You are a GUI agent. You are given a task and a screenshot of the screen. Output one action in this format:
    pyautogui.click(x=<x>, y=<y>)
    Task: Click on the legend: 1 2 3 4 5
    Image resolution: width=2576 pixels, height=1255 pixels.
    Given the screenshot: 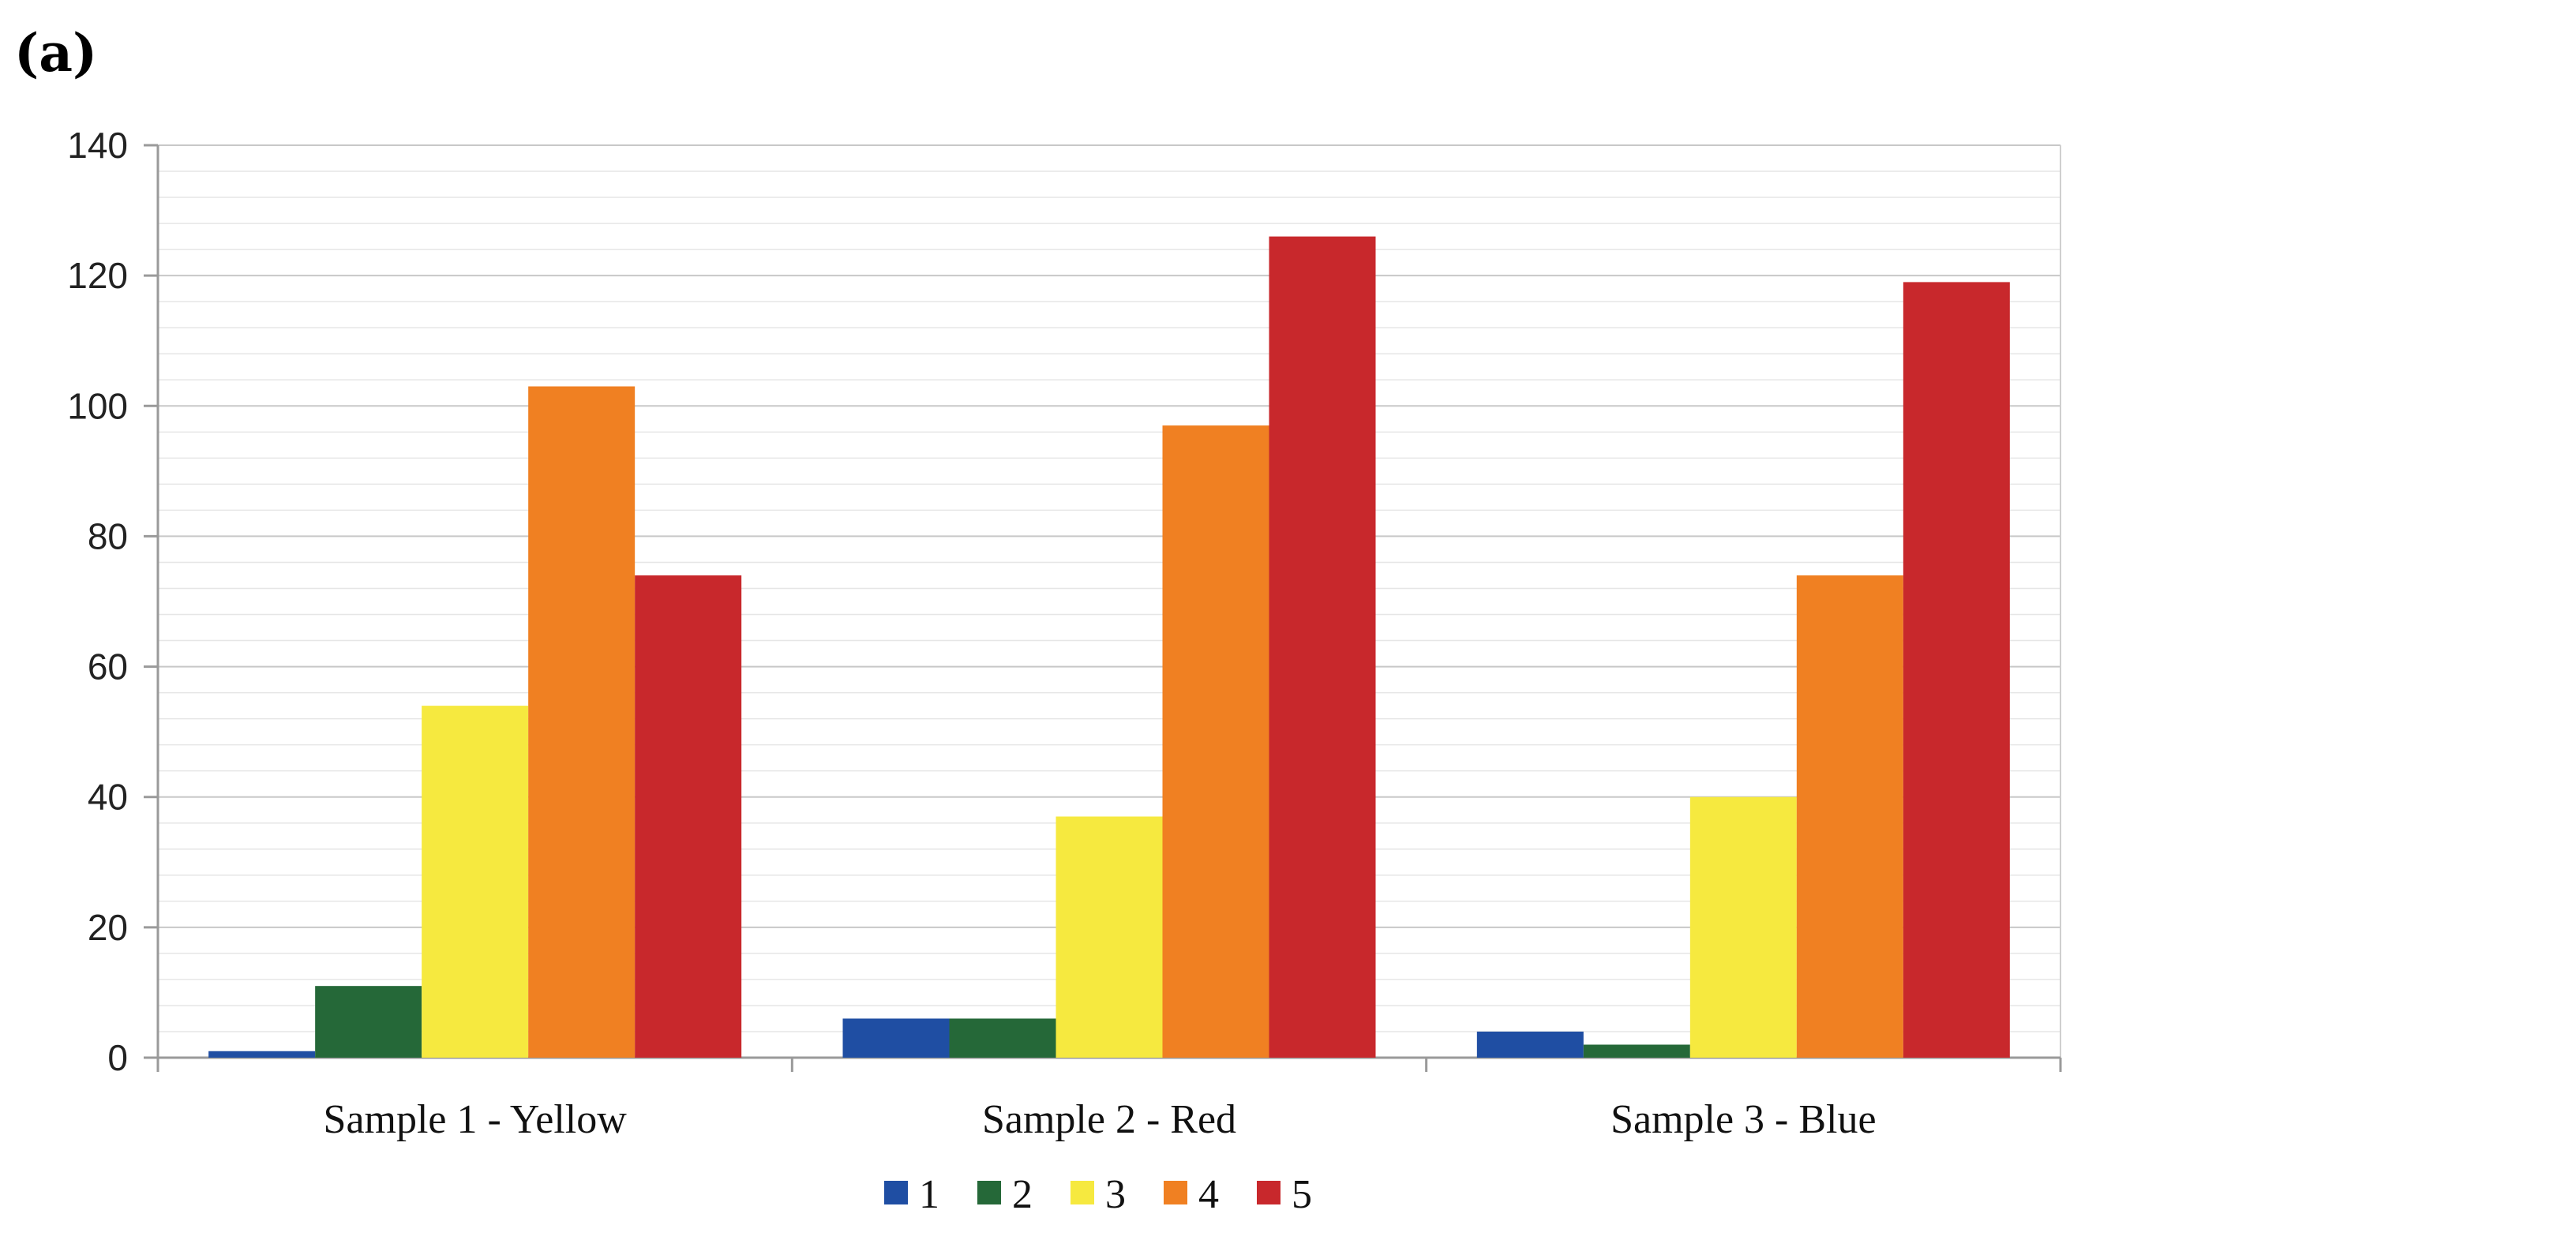 What is the action you would take?
    pyautogui.click(x=1098, y=1194)
    